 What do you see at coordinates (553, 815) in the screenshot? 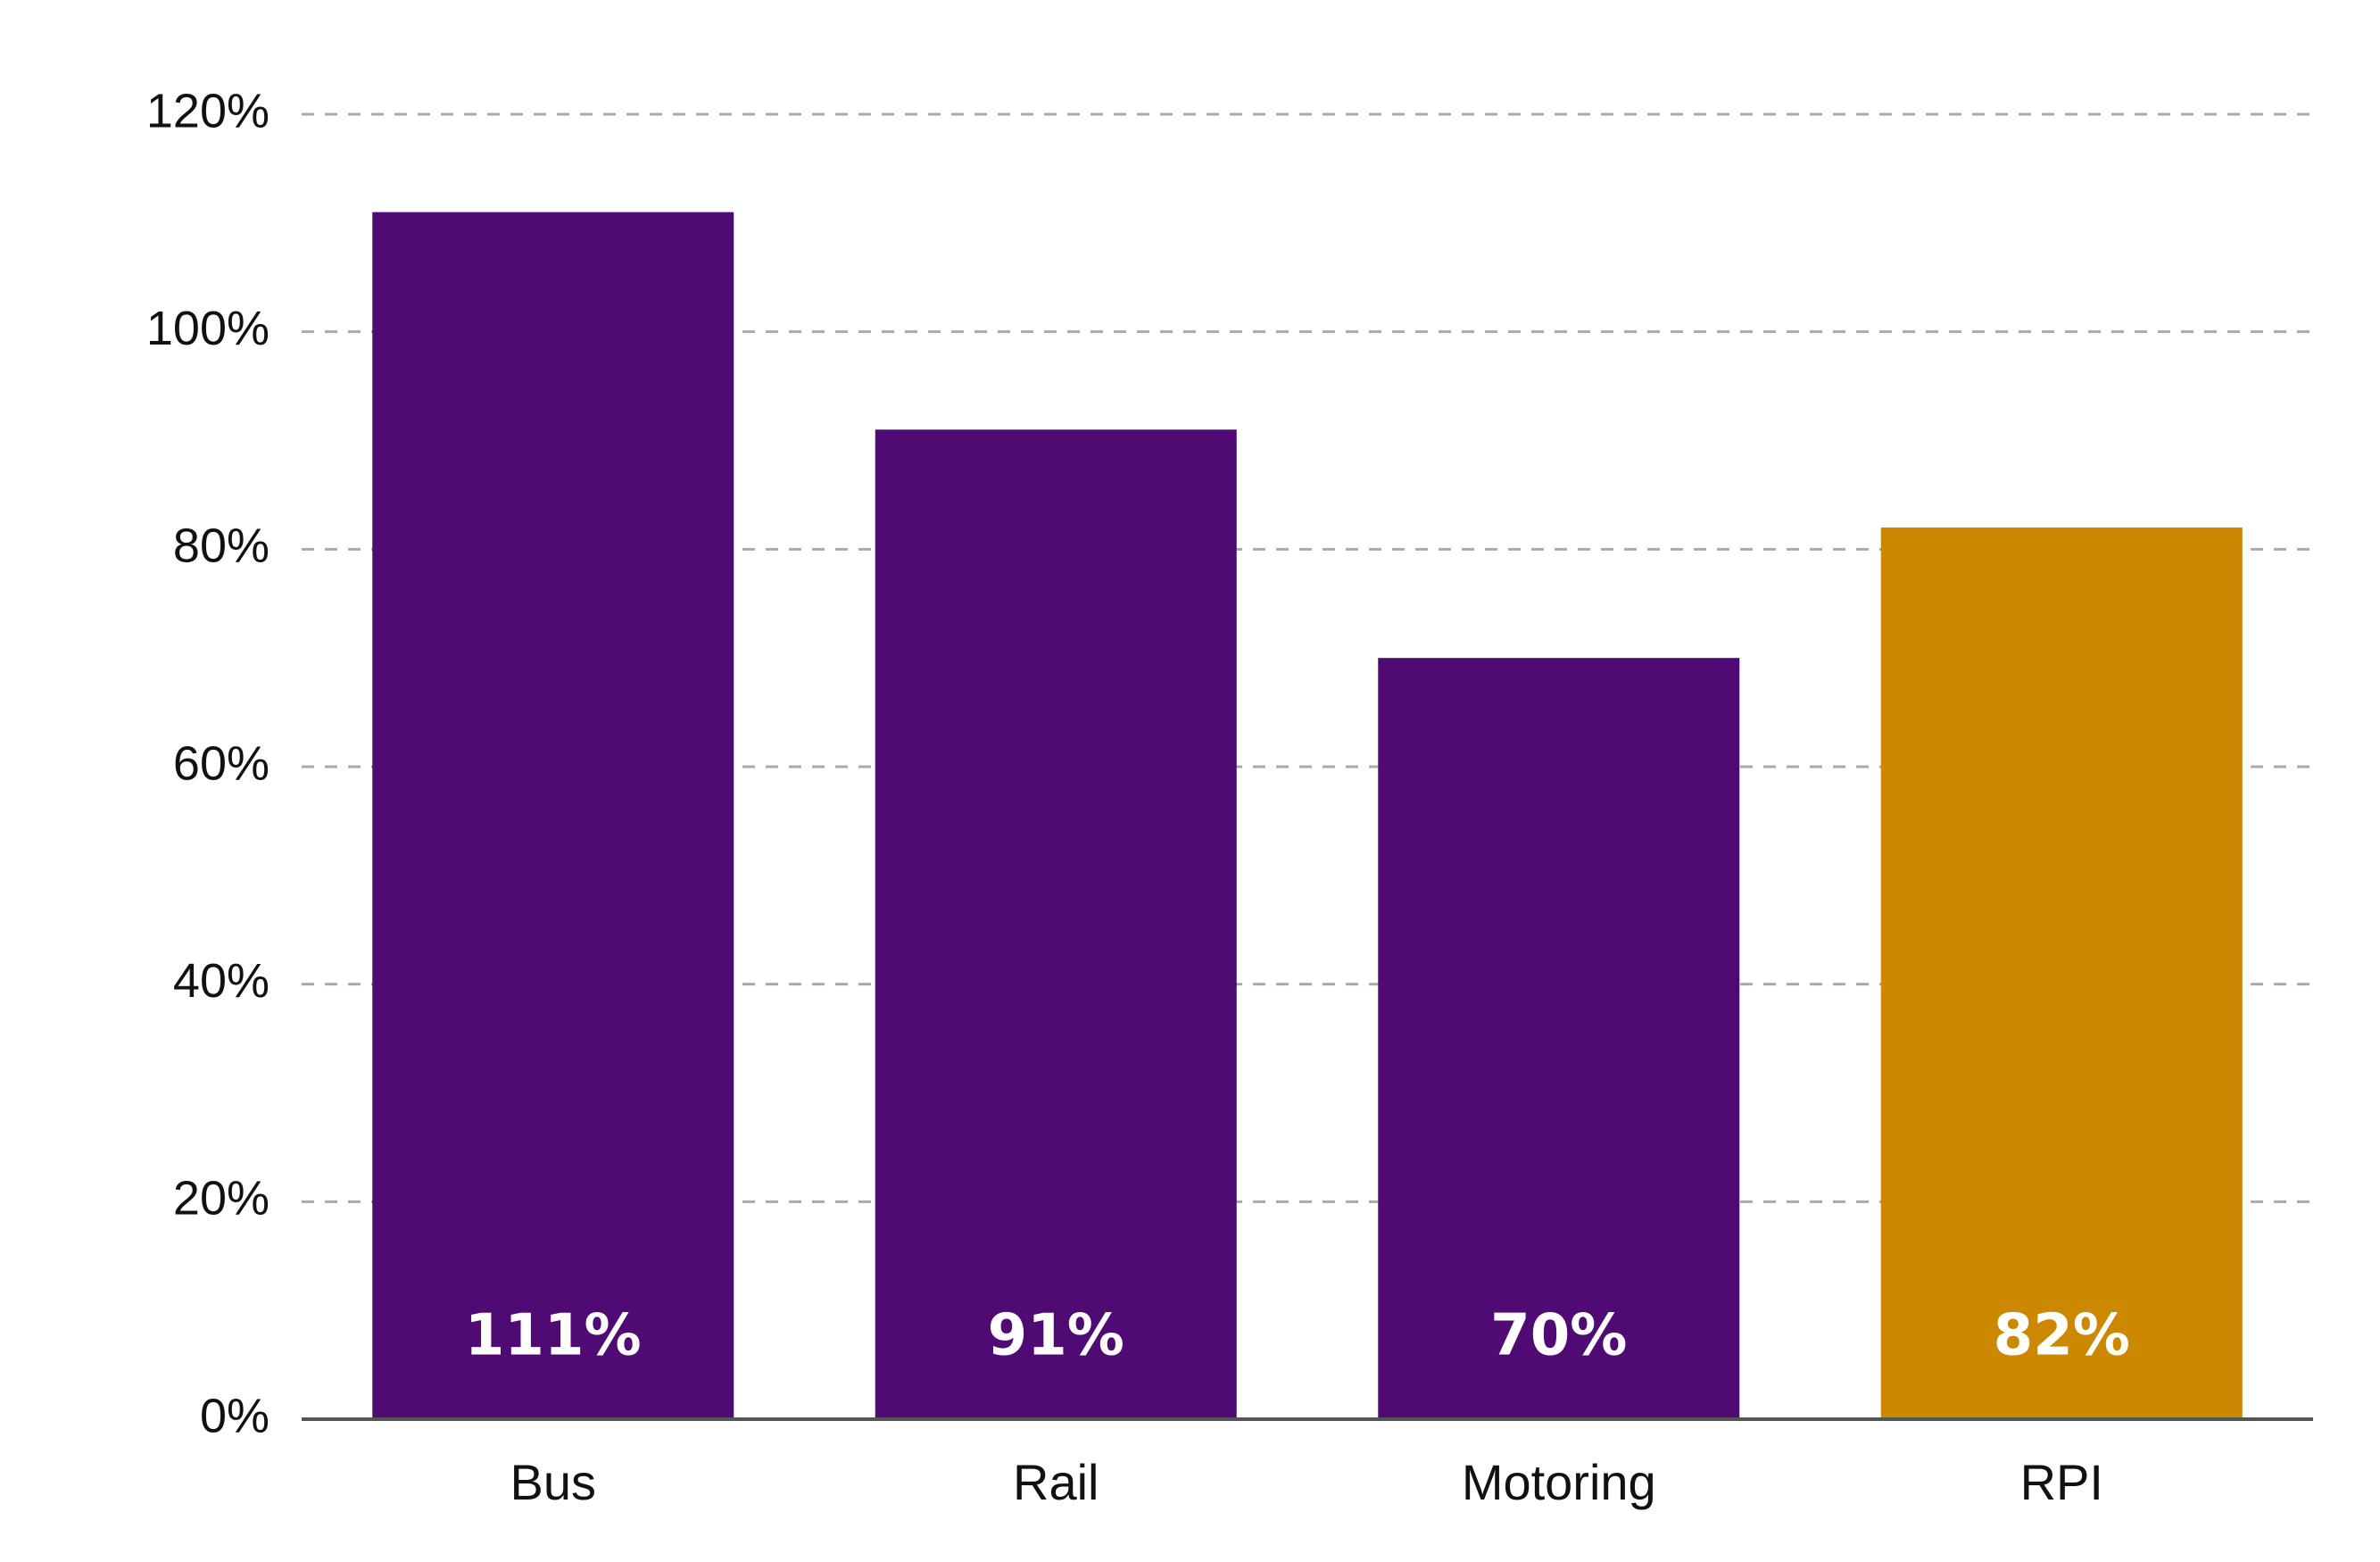
I see `bar-bus` at bounding box center [553, 815].